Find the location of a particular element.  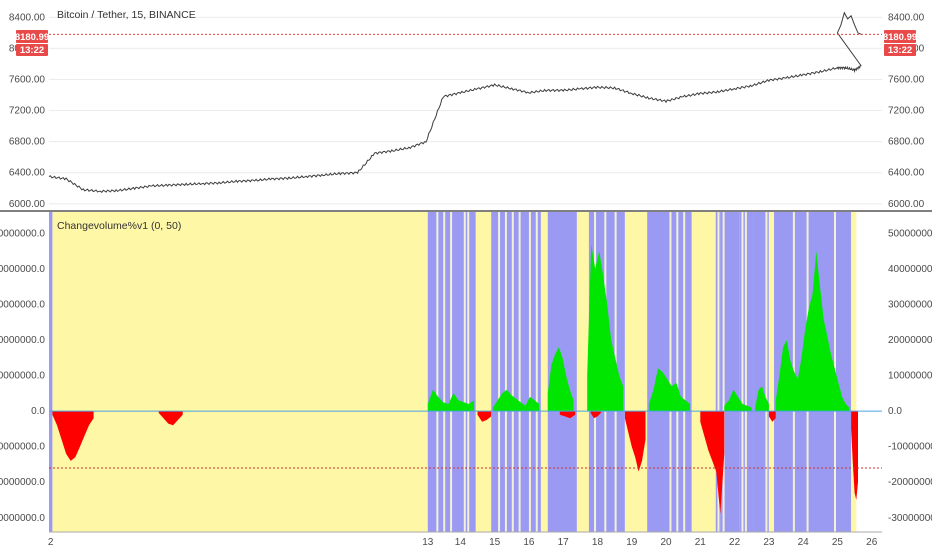

price-tick-label: 7600.00 is located at coordinates (906, 79).